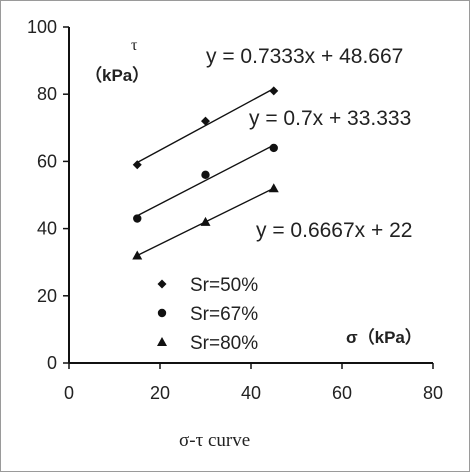  Describe the element at coordinates (69, 393) in the screenshot. I see `x-tick-label: 0` at that location.